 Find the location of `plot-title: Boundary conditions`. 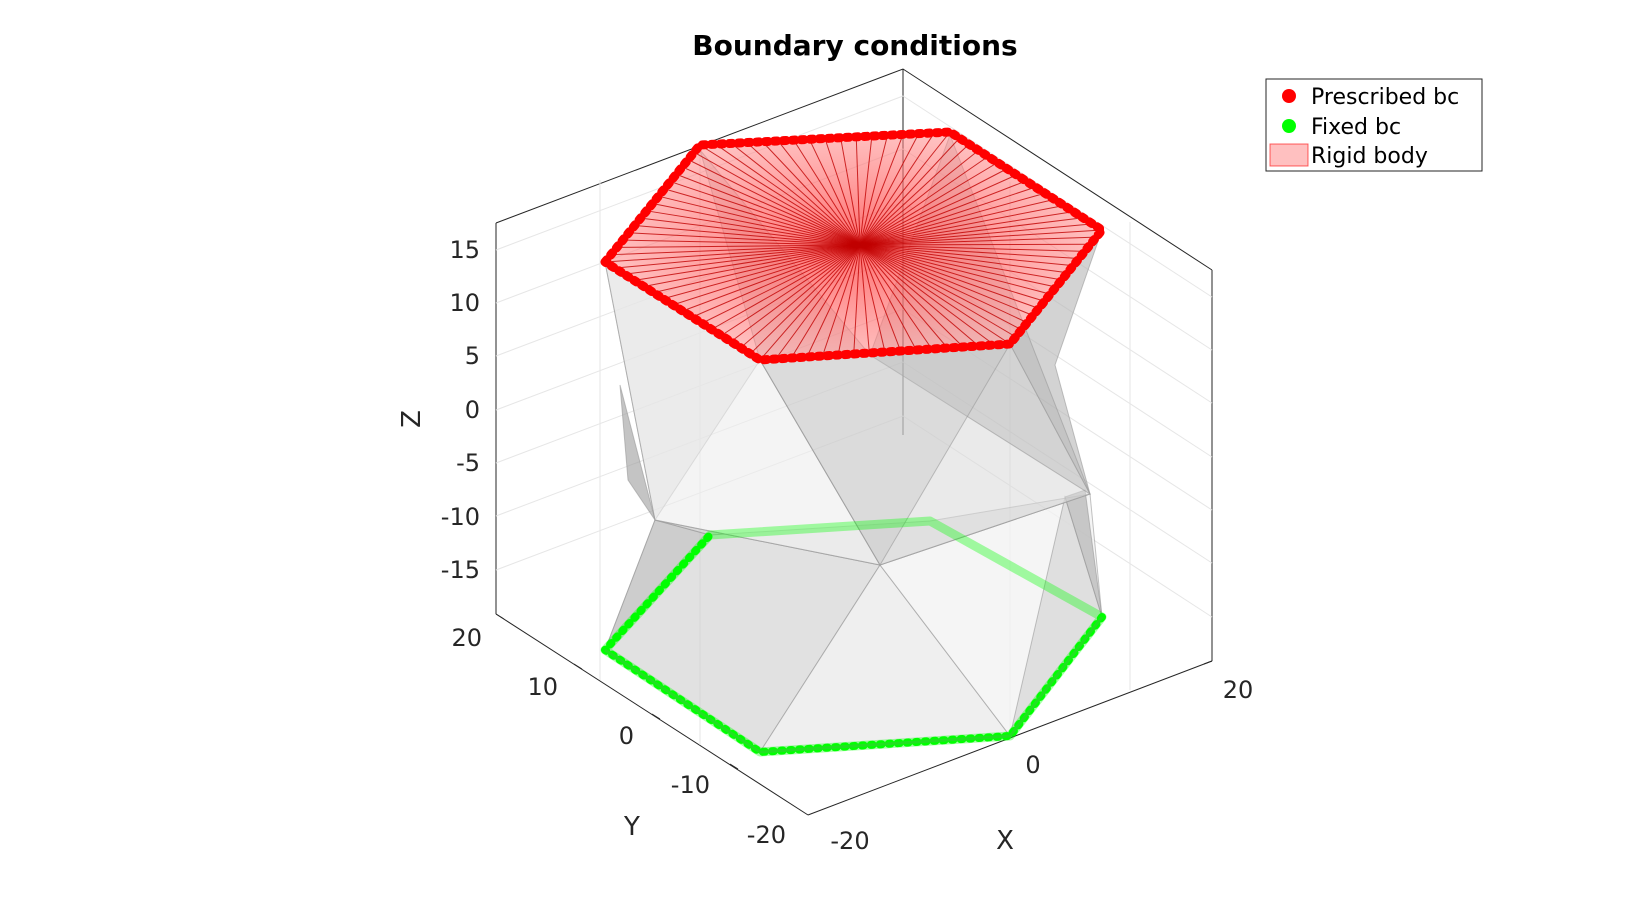

plot-title: Boundary conditions is located at coordinates (854, 45).